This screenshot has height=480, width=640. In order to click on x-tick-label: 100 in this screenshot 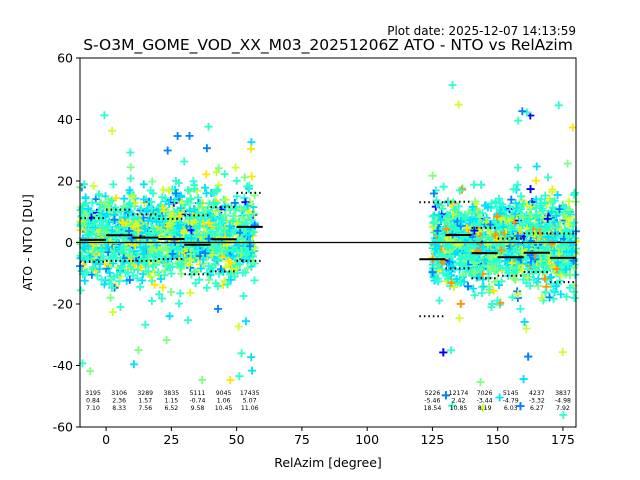, I will do `click(367, 439)`.